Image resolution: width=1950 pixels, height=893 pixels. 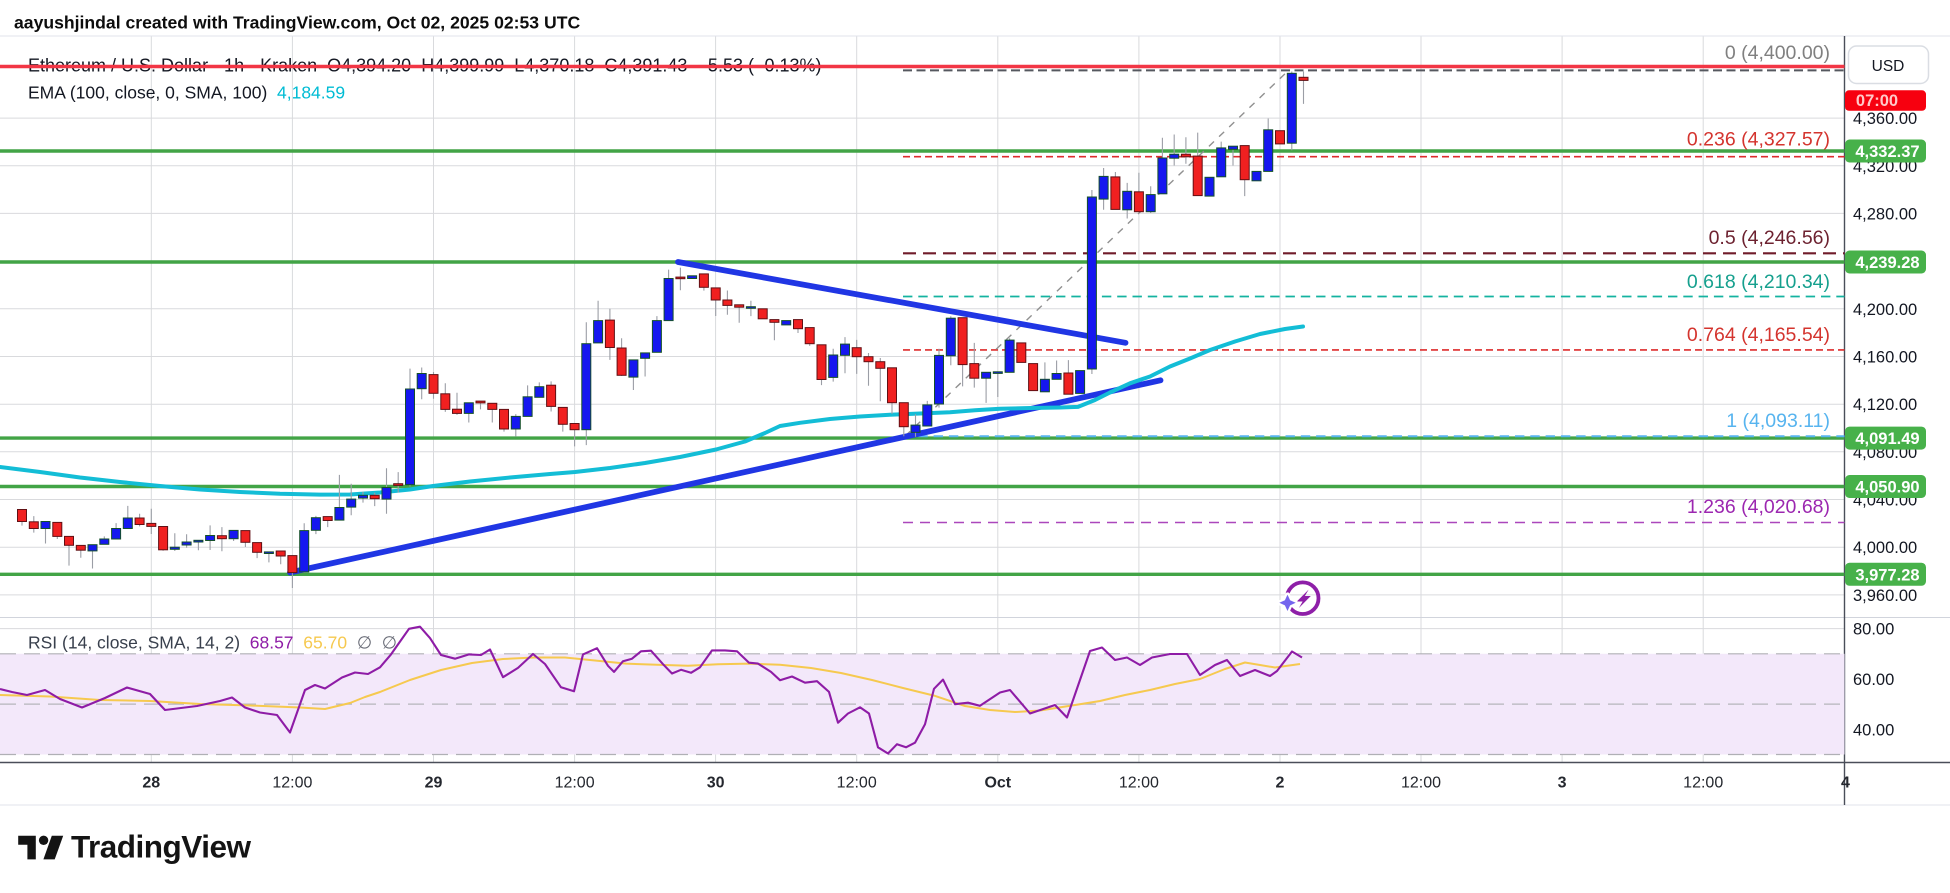 I want to click on svg-text: TradingView, so click(x=161, y=847).